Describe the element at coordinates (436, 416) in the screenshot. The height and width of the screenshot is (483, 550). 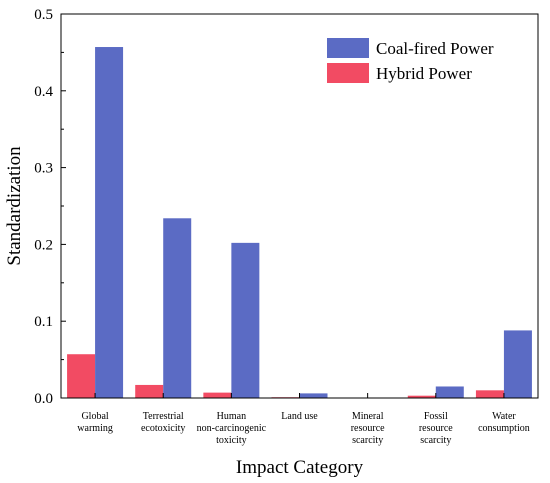
I see `x-tick-label: Fossil` at that location.